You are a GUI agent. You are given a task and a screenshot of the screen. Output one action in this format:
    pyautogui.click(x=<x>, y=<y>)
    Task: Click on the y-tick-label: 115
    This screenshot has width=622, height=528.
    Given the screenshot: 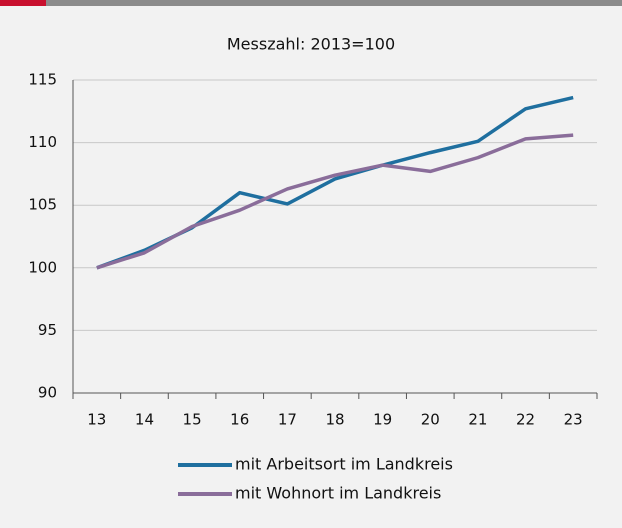 What is the action you would take?
    pyautogui.click(x=42, y=80)
    